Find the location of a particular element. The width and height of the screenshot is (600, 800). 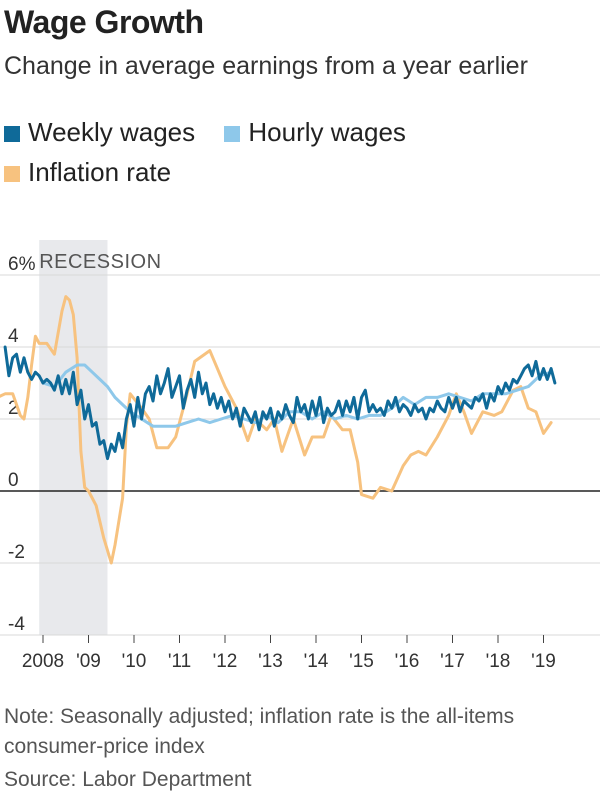

x-tick-label: '10 is located at coordinates (134, 661).